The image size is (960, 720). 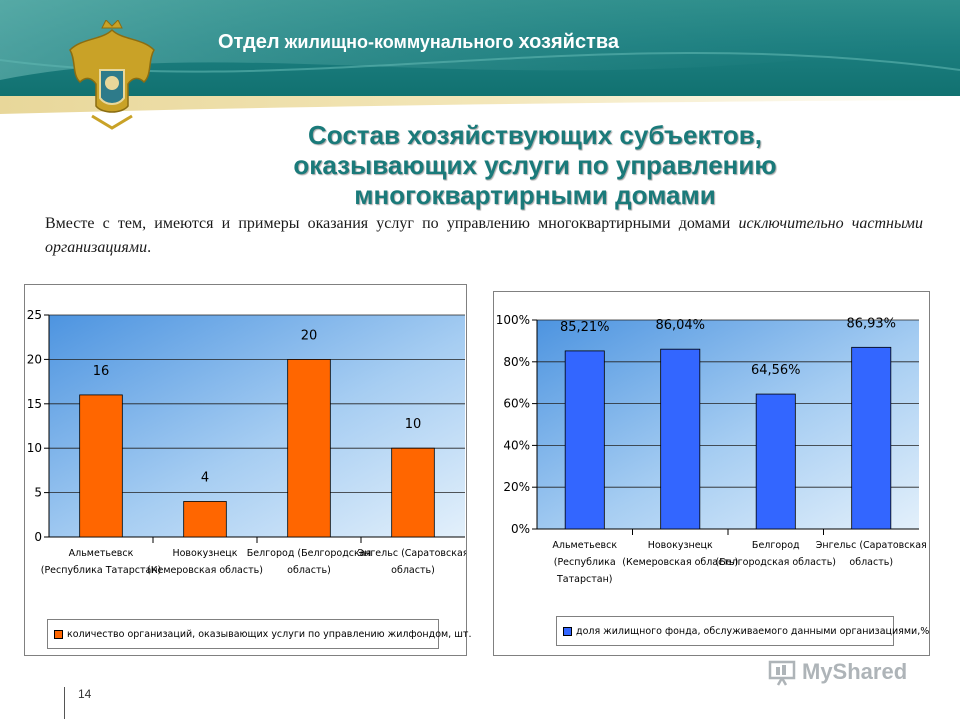 What do you see at coordinates (38, 493) in the screenshot?
I see `y-tick-label: 5` at bounding box center [38, 493].